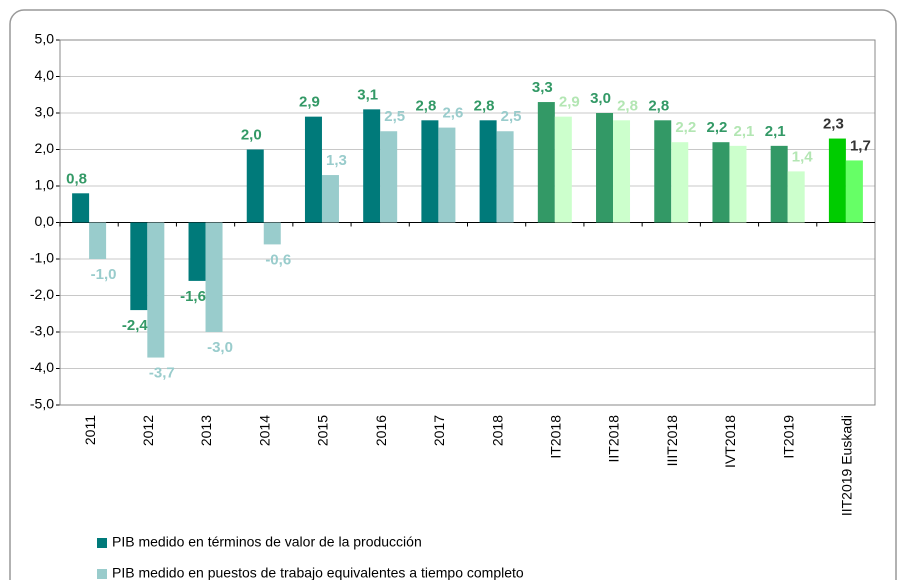  What do you see at coordinates (672, 441) in the screenshot?
I see `x-tick-label: IIIT2018` at bounding box center [672, 441].